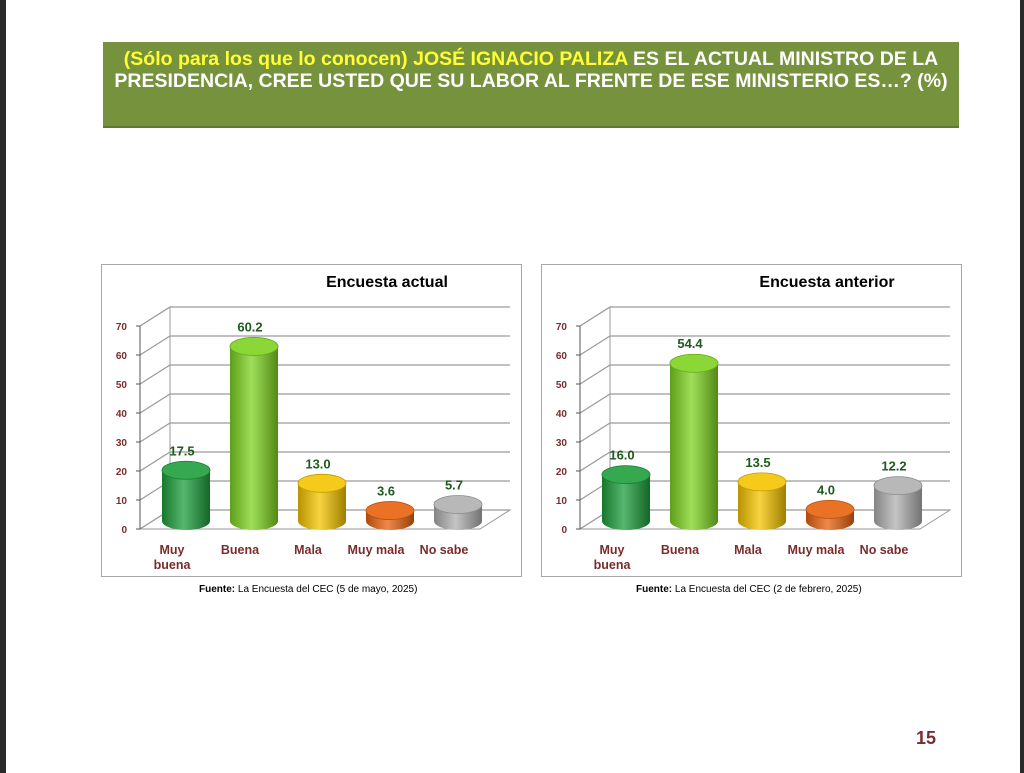 The width and height of the screenshot is (1024, 773). What do you see at coordinates (327, 589) in the screenshot?
I see `source-text: La Encuesta del CEC (5 de mayo, 2025)` at bounding box center [327, 589].